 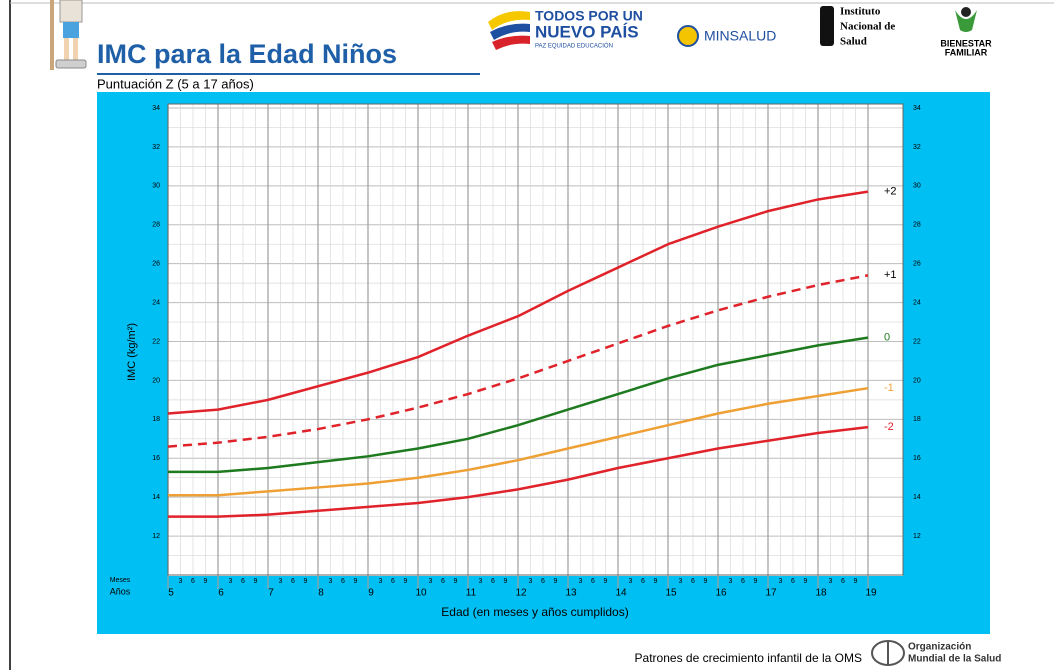 I want to click on logo-text: Salud, so click(x=853, y=42).